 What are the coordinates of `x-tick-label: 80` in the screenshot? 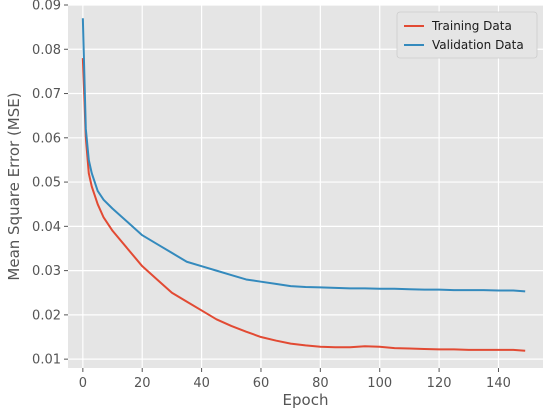 It's located at (320, 383).